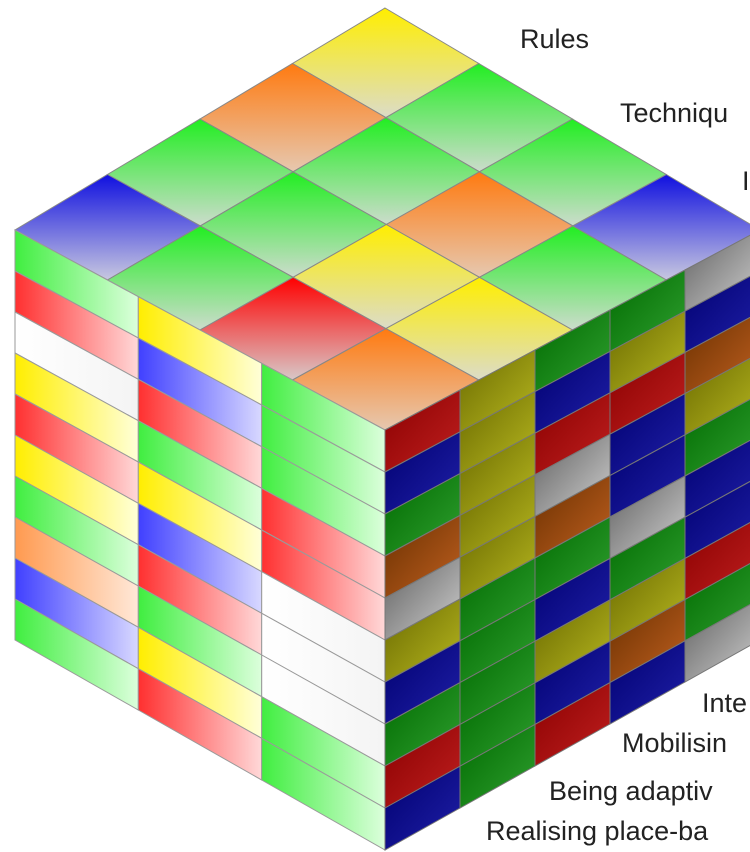 The height and width of the screenshot is (852, 750). What do you see at coordinates (597, 831) in the screenshot?
I see `label: Realising place-ba` at bounding box center [597, 831].